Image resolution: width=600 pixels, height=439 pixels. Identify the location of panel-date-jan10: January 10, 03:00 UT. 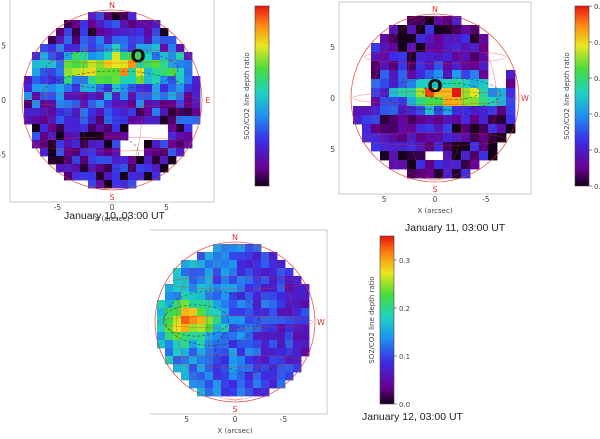
(114, 216).